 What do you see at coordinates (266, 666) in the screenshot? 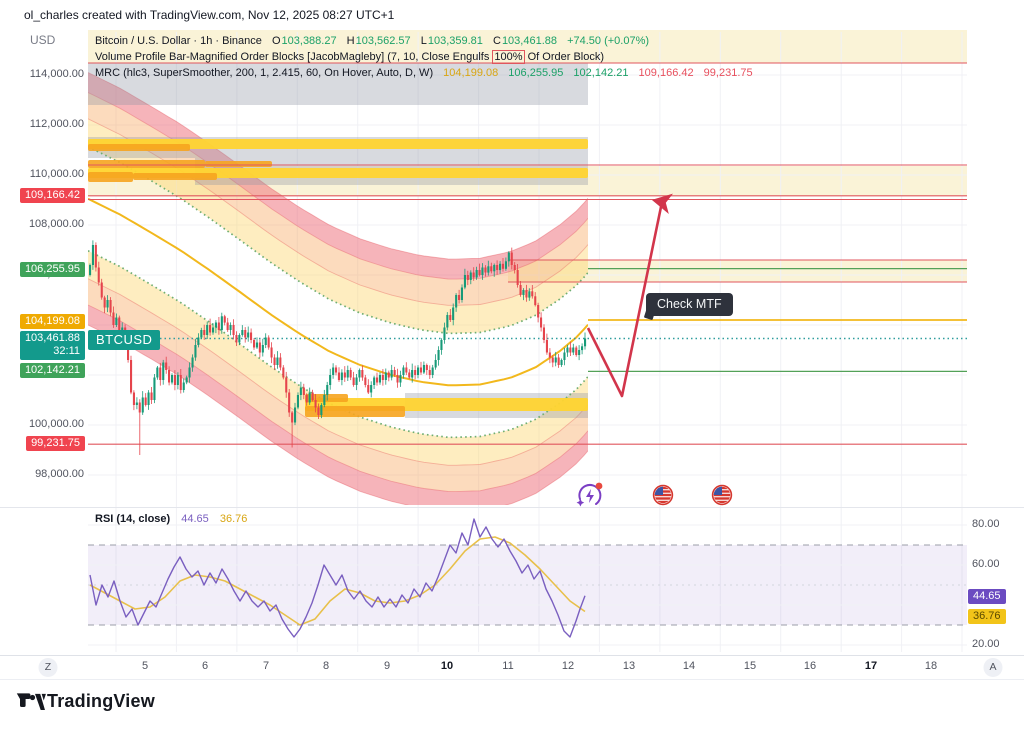
I see `time-axis-label: 7` at bounding box center [266, 666].